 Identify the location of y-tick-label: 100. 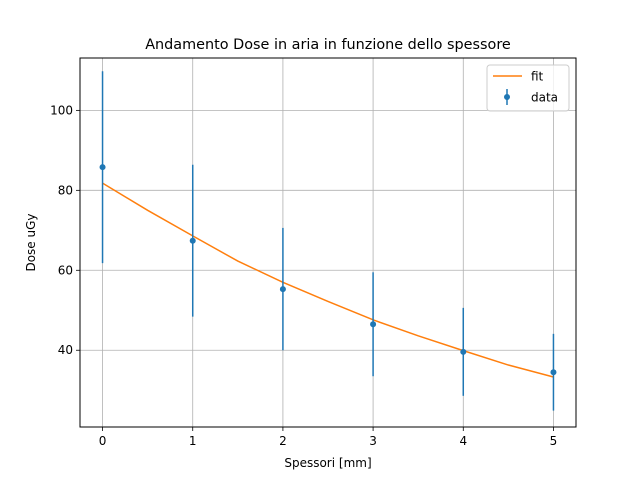
(61, 110).